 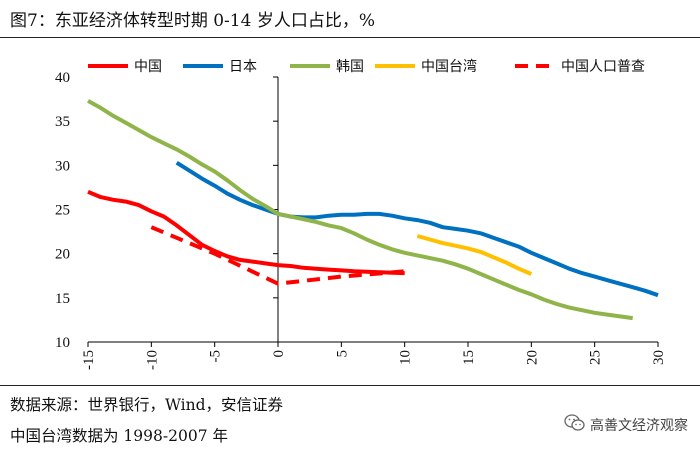 What do you see at coordinates (62, 343) in the screenshot?
I see `y-tick-label: 10` at bounding box center [62, 343].